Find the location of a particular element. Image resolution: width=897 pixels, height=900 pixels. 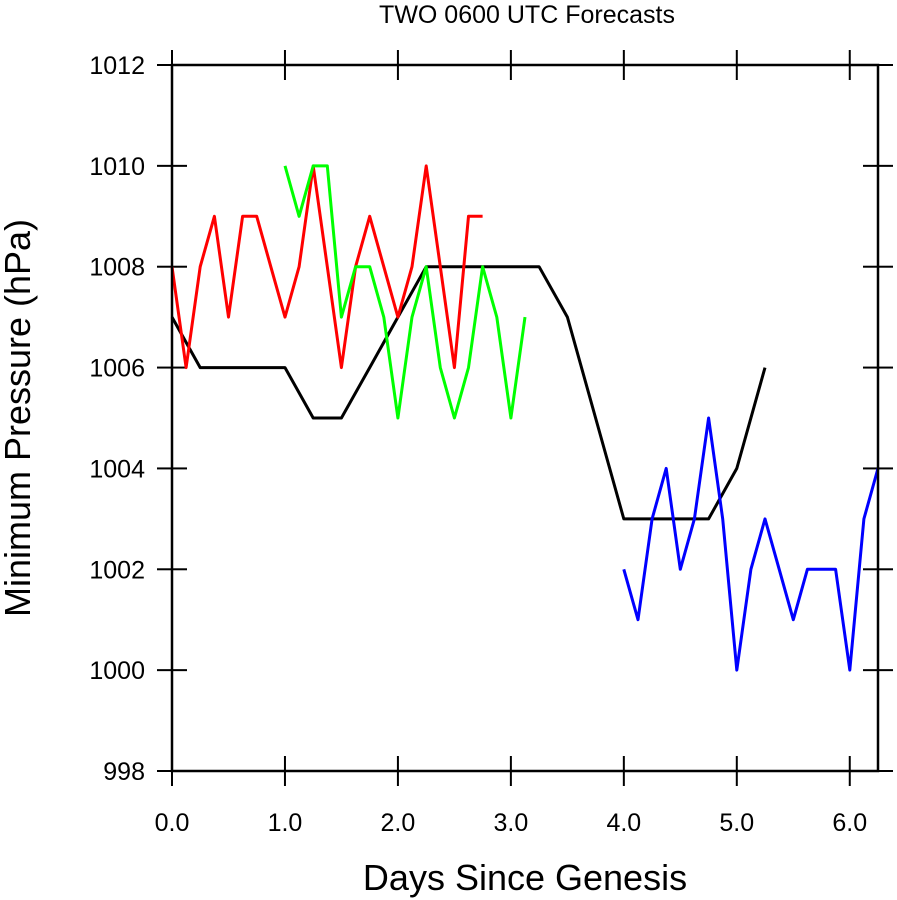

y-tick-label: 1000 is located at coordinates (117, 671).